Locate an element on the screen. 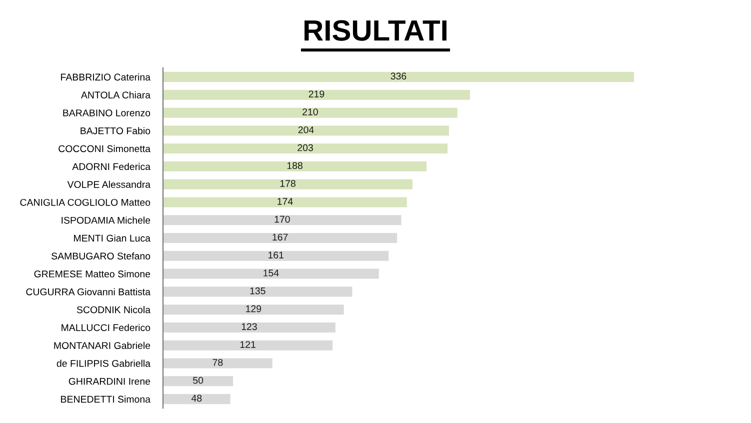 This screenshot has height=423, width=751. y-tick-label: ISPODAMIA Michele is located at coordinates (106, 220).